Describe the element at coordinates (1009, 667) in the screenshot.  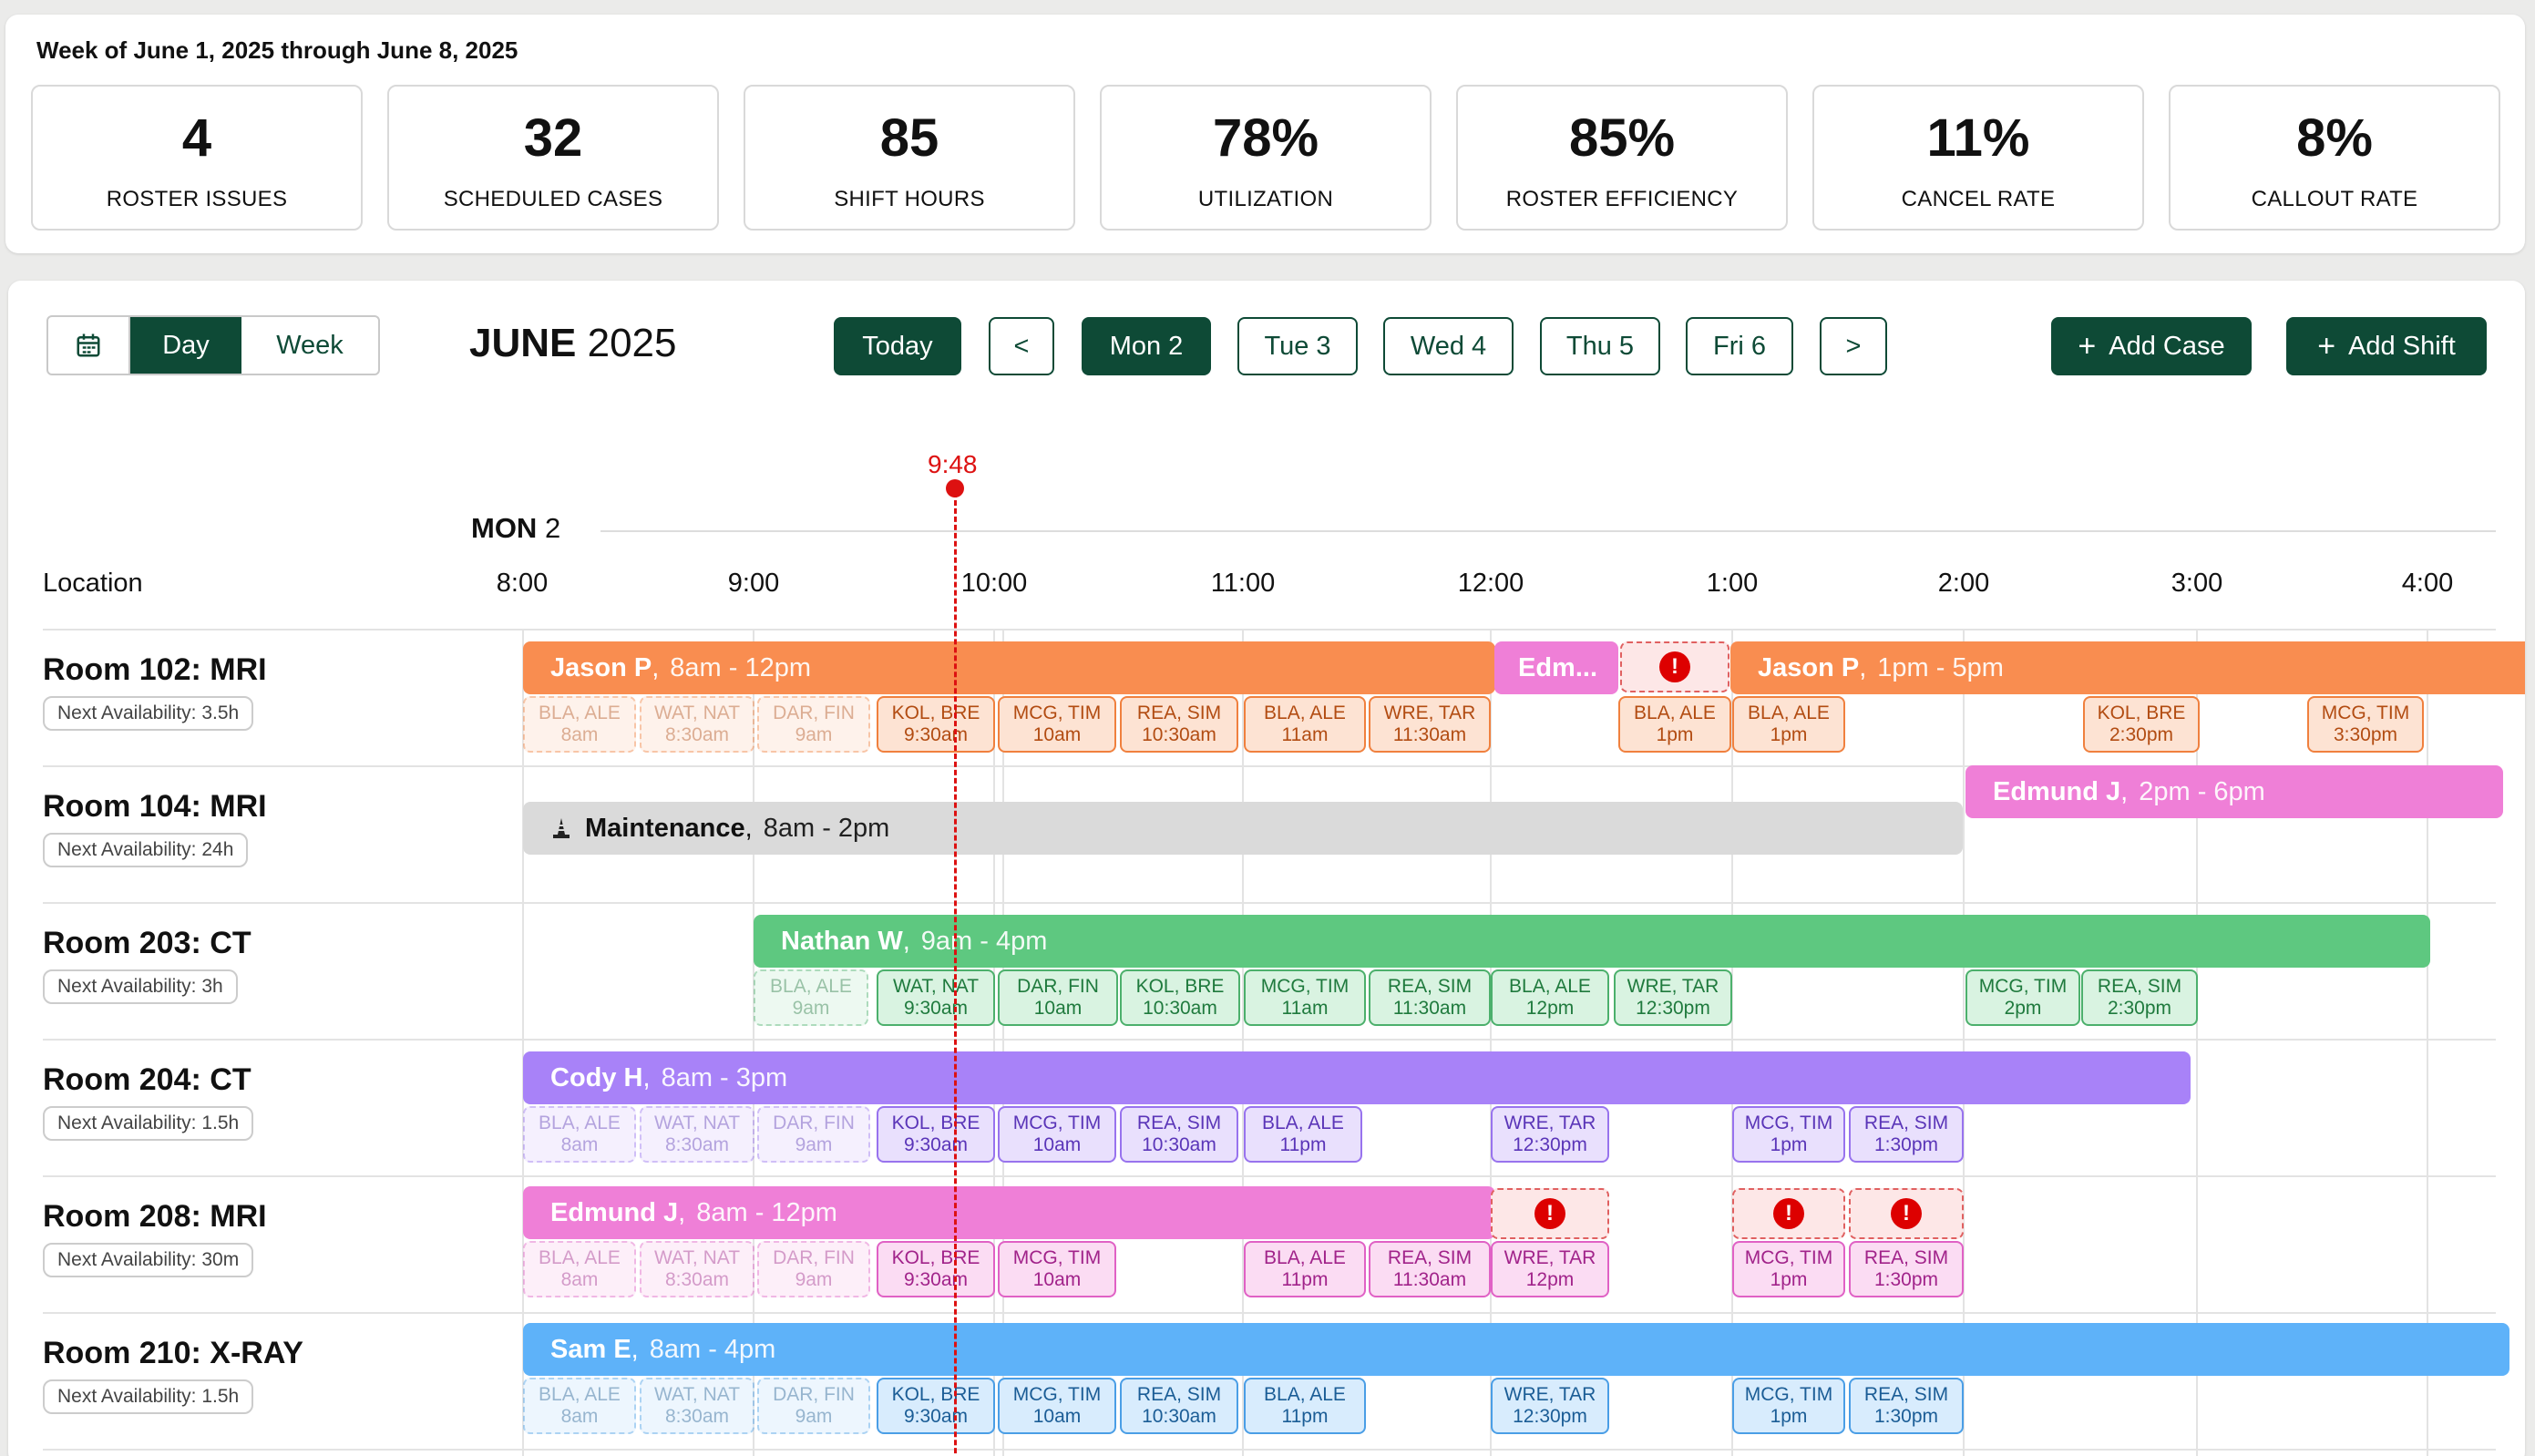
I see `shift-bar: Jason P, 8am - 12pm` at that location.